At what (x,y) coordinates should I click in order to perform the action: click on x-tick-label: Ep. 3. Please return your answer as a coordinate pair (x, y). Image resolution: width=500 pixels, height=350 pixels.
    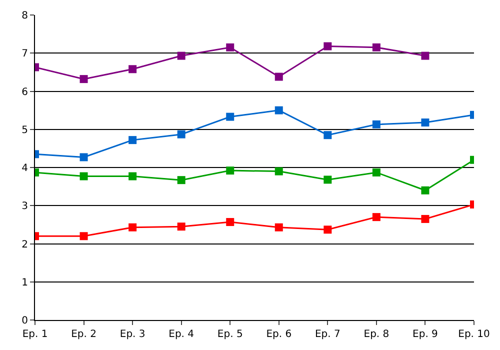
    Looking at the image, I should click on (133, 334).